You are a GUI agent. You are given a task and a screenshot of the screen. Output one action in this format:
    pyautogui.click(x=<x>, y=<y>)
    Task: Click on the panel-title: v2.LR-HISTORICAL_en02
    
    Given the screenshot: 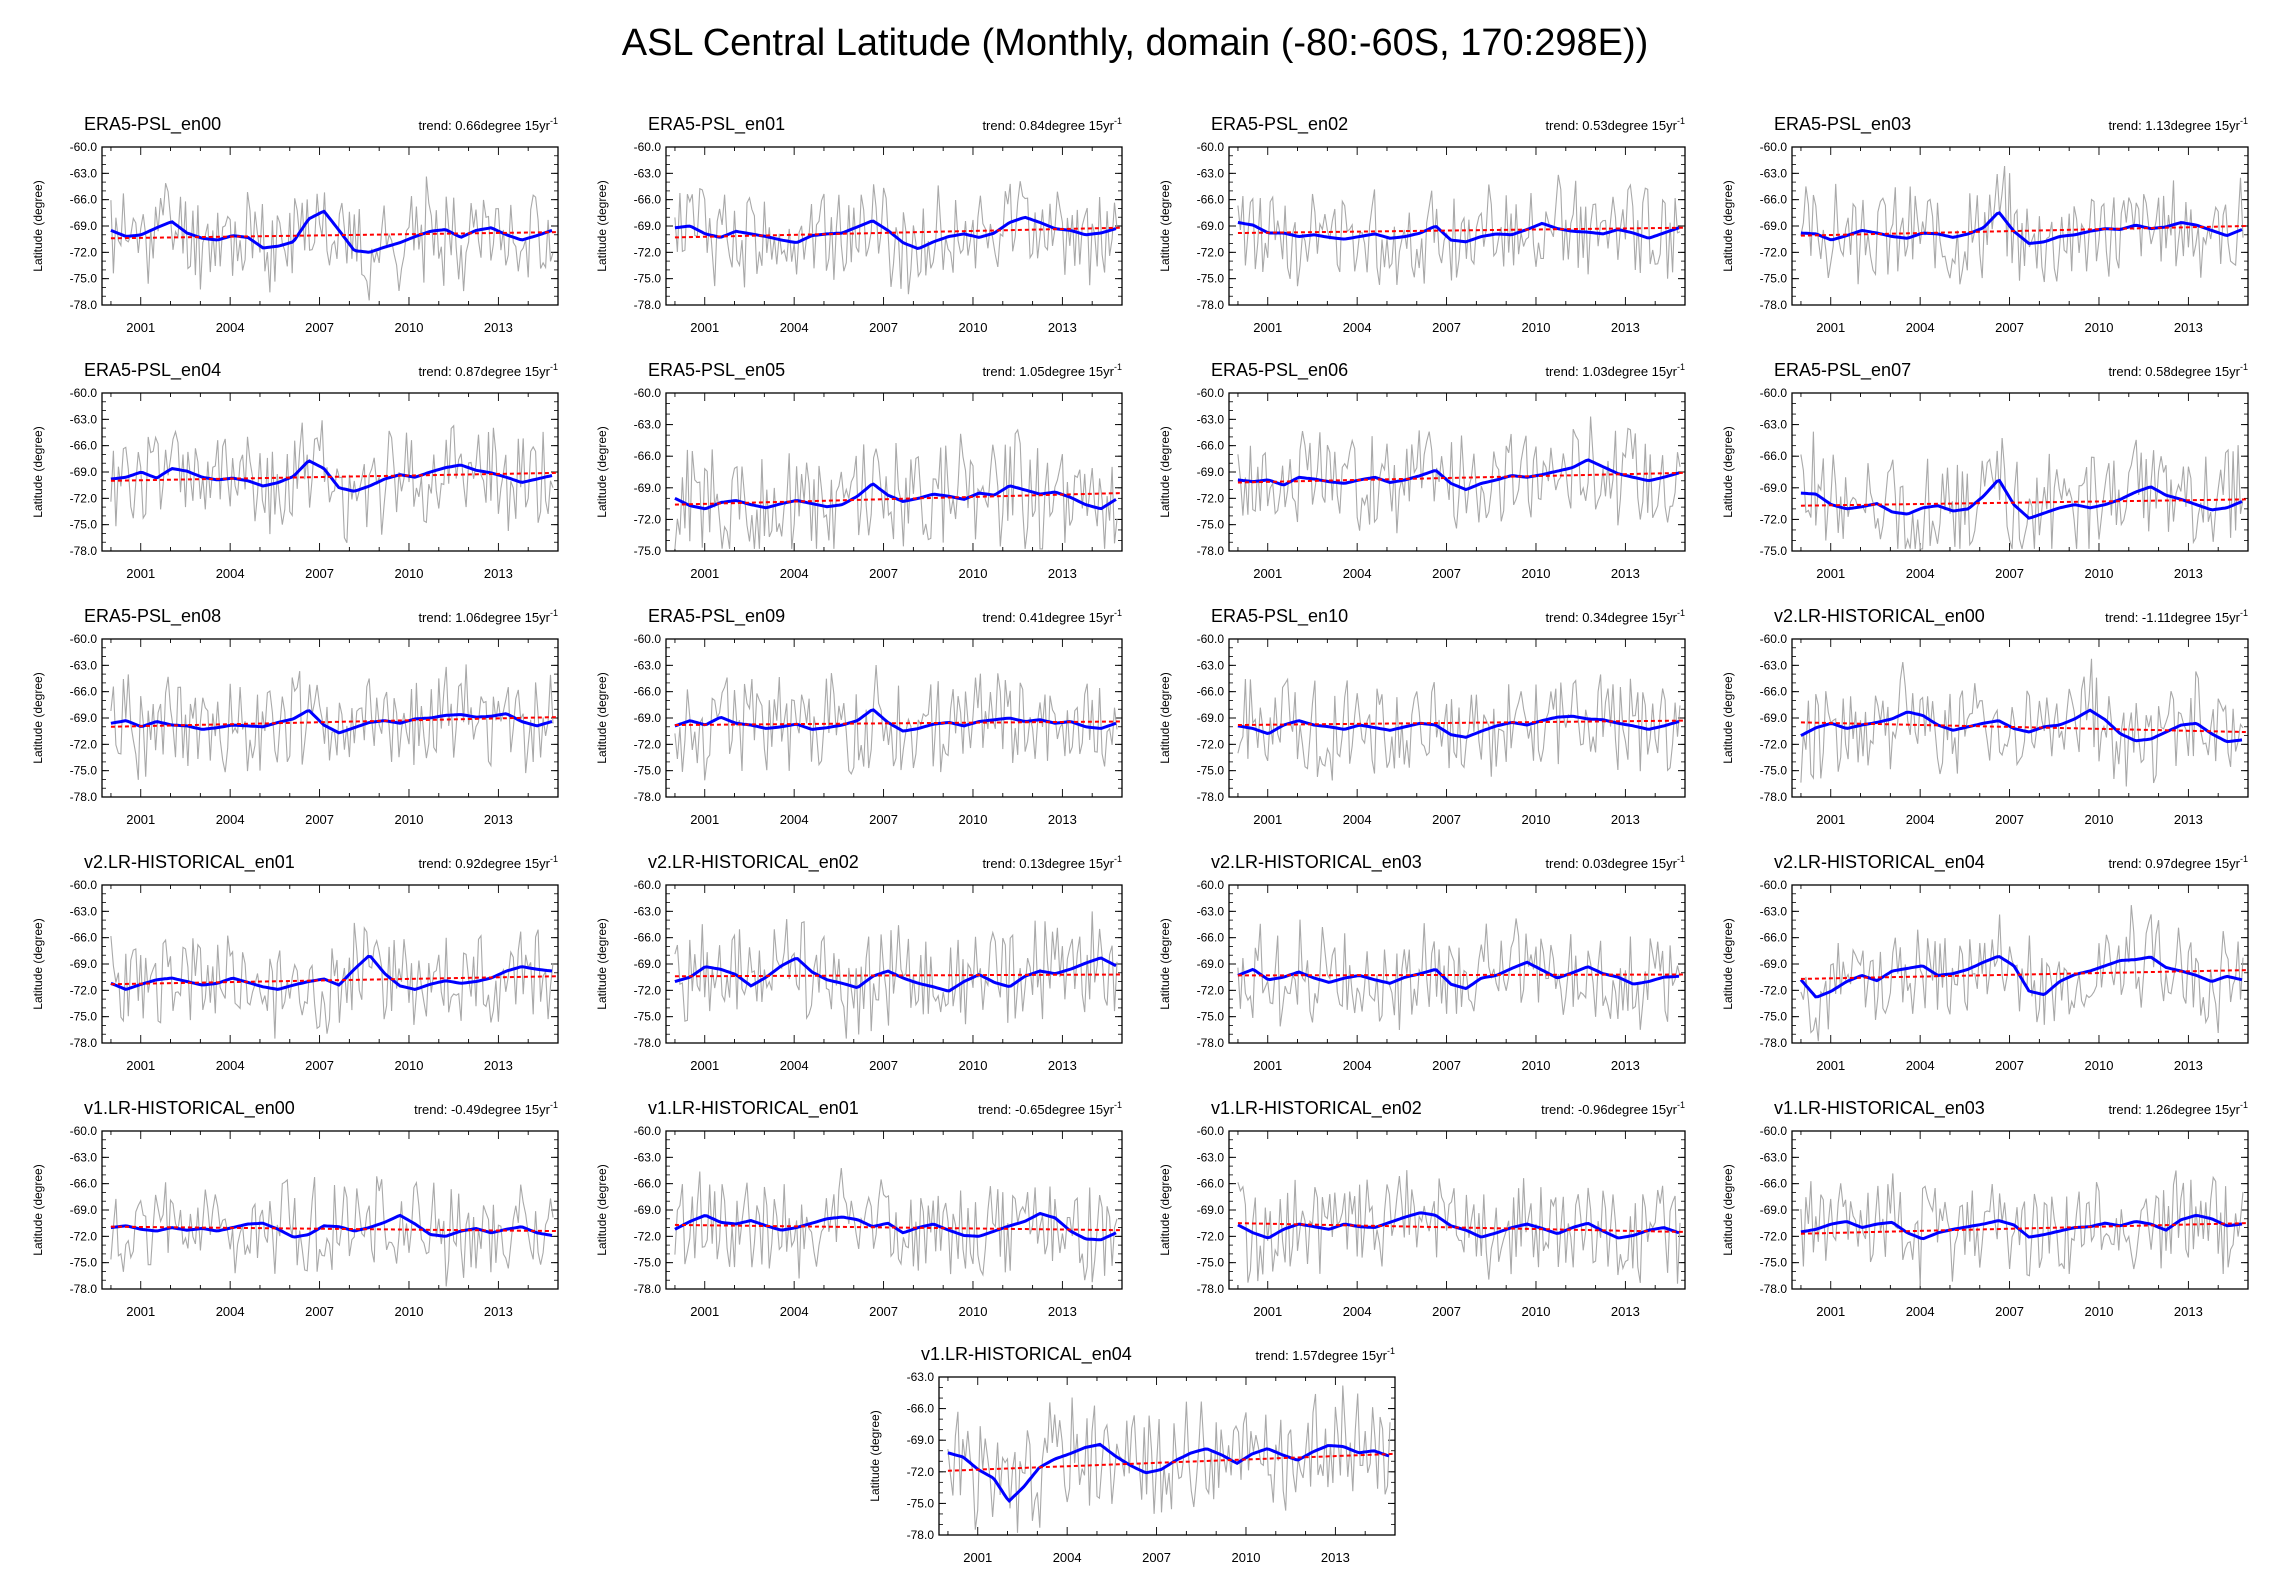 What is the action you would take?
    pyautogui.click(x=753, y=862)
    